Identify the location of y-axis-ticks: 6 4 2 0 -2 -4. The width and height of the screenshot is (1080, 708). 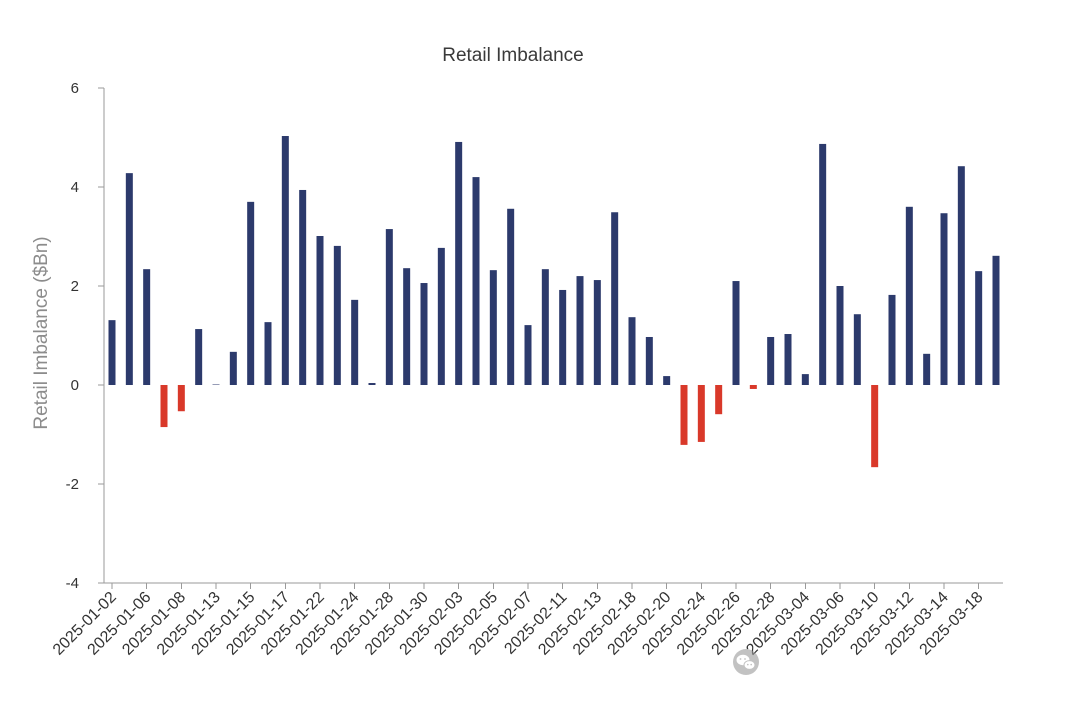
(85, 336).